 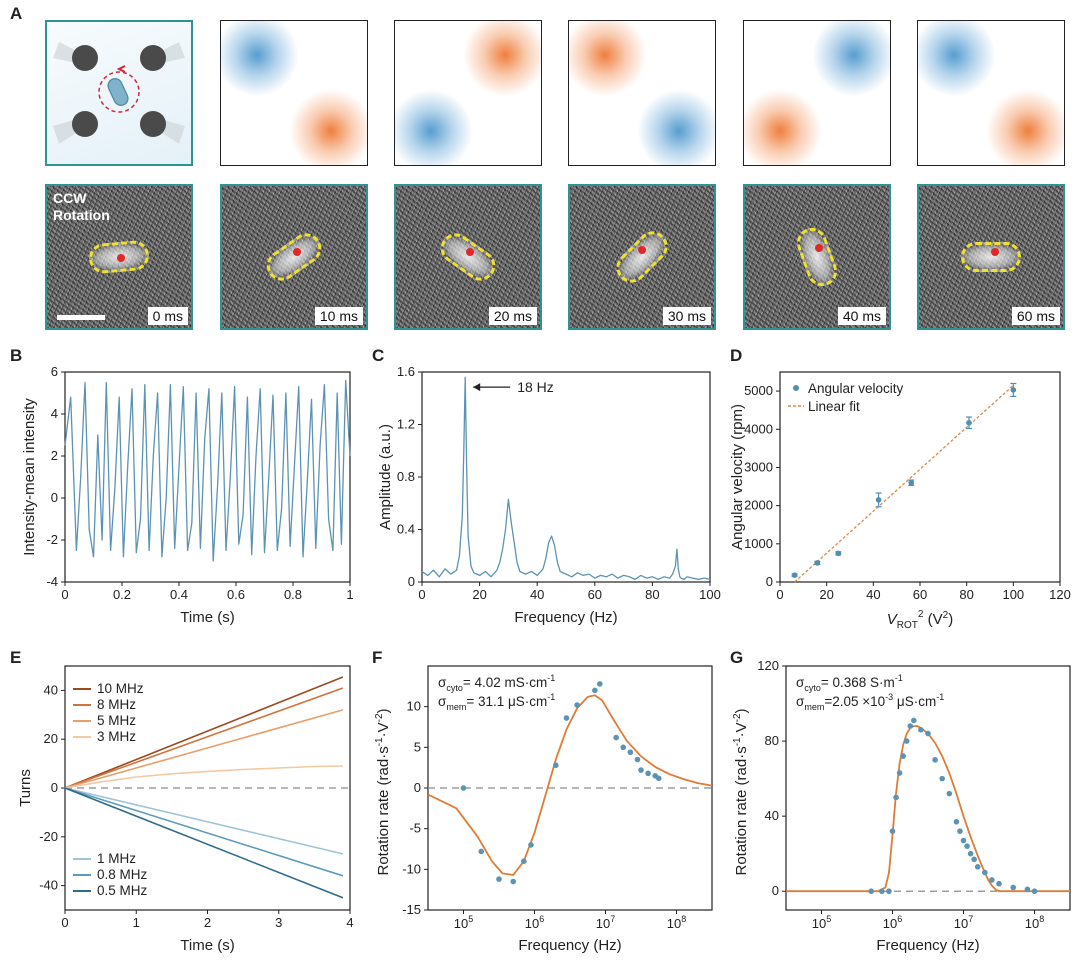 What do you see at coordinates (16, 355) in the screenshot?
I see `panel-label-b: B` at bounding box center [16, 355].